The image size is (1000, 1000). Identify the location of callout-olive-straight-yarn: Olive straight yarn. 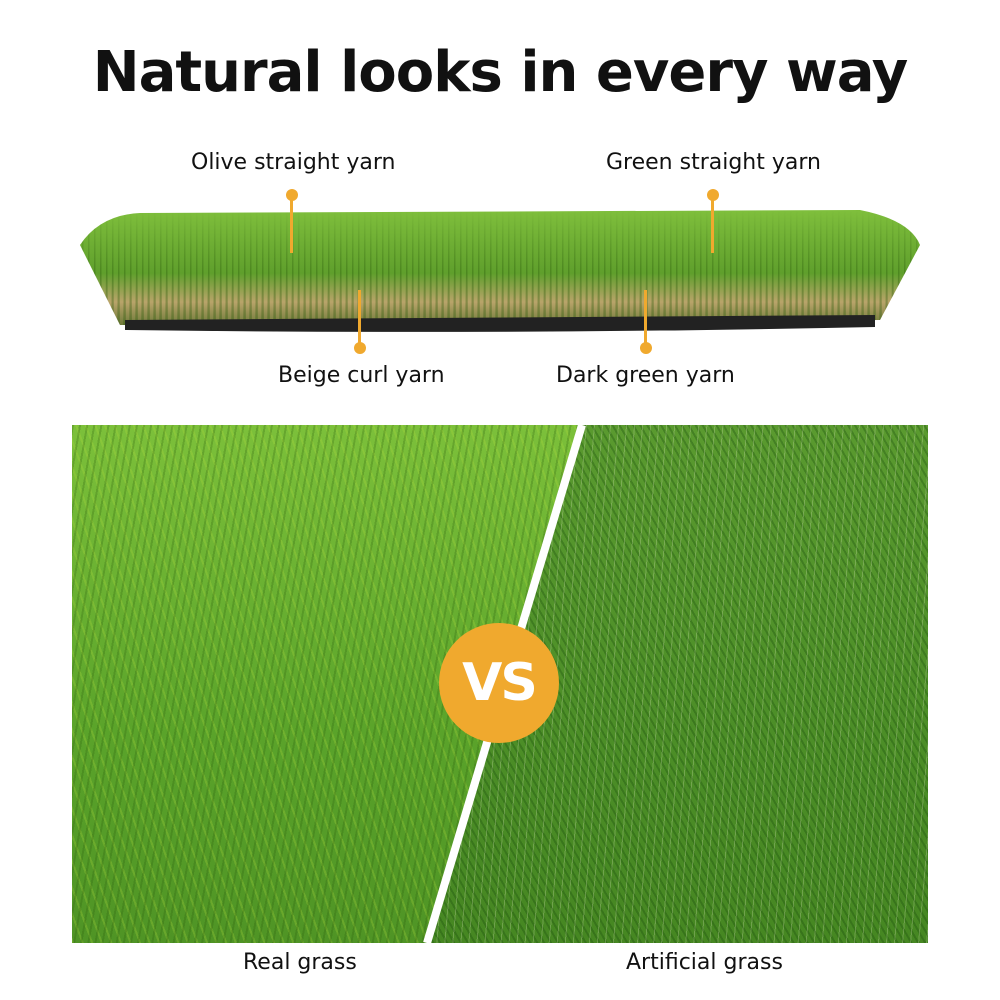
(293, 162).